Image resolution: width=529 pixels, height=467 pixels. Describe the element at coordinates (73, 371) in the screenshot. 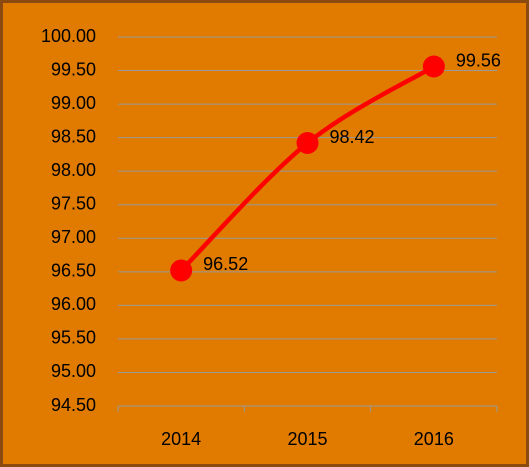

I see `y-tick-label: 95.00` at that location.